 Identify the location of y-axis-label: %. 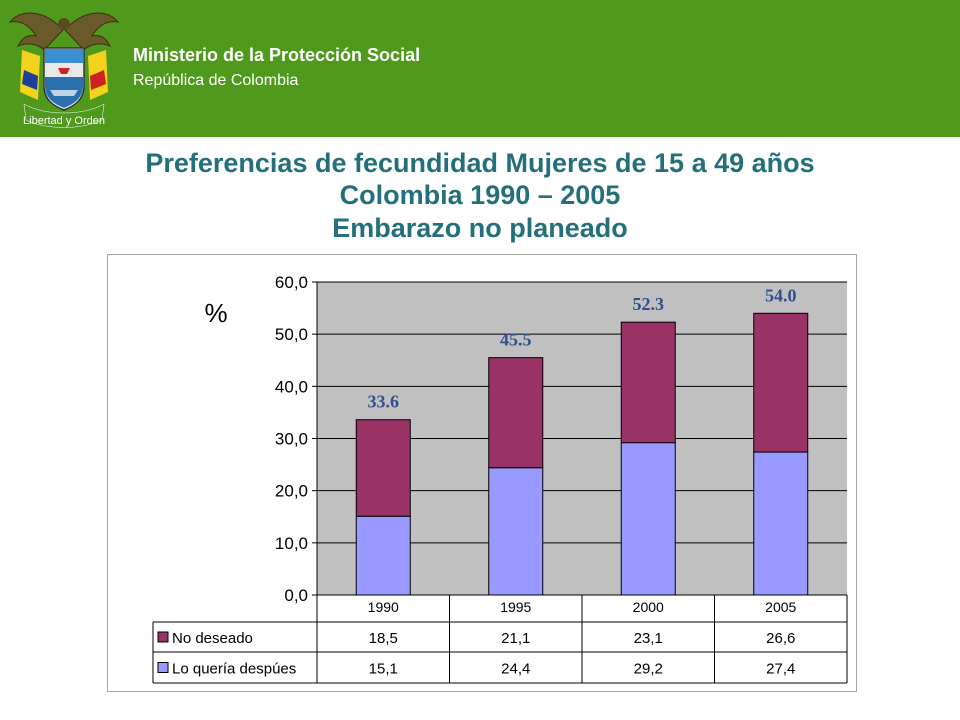
(215, 313).